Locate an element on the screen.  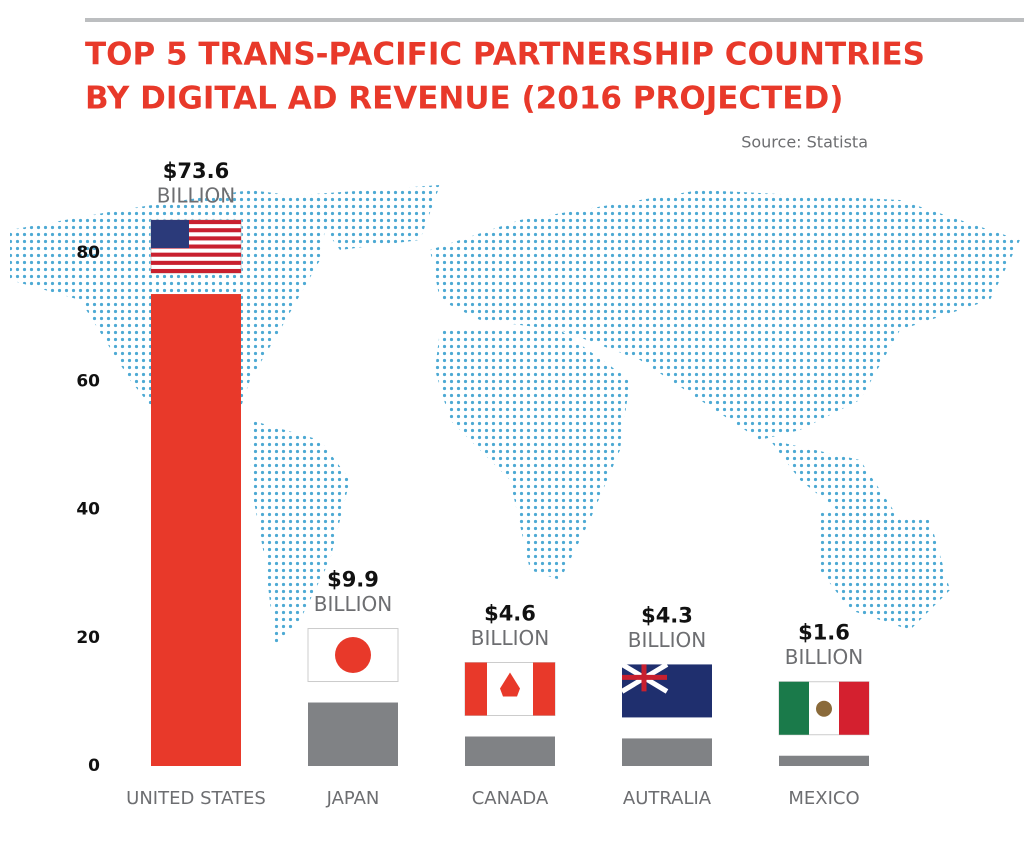
x-tick-label: CANADA is located at coordinates (510, 798).